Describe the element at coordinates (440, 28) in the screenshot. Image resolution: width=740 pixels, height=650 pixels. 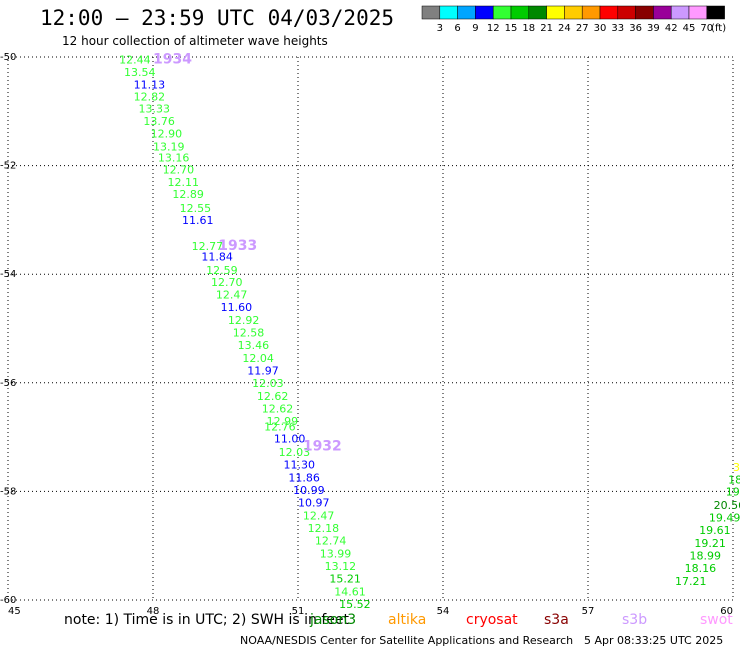
I see `color-scale-label: 3` at that location.